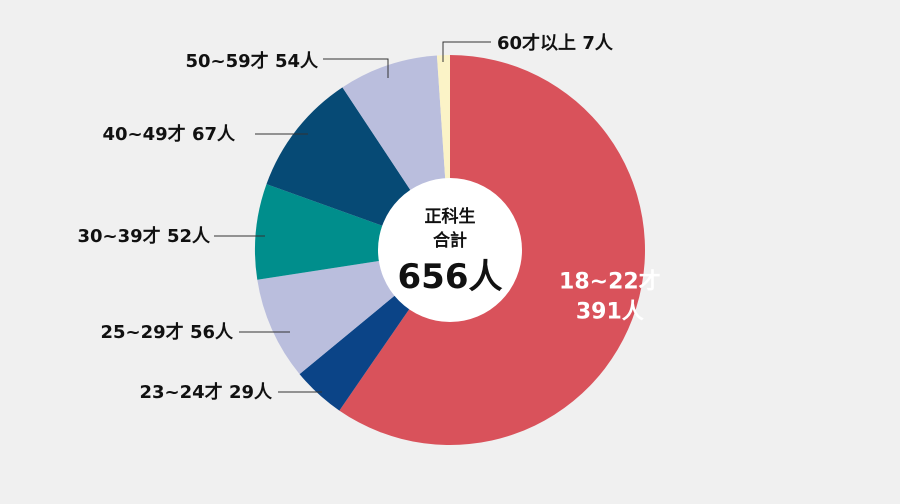  I want to click on slice-label-60: 60才以上 7人, so click(555, 43).